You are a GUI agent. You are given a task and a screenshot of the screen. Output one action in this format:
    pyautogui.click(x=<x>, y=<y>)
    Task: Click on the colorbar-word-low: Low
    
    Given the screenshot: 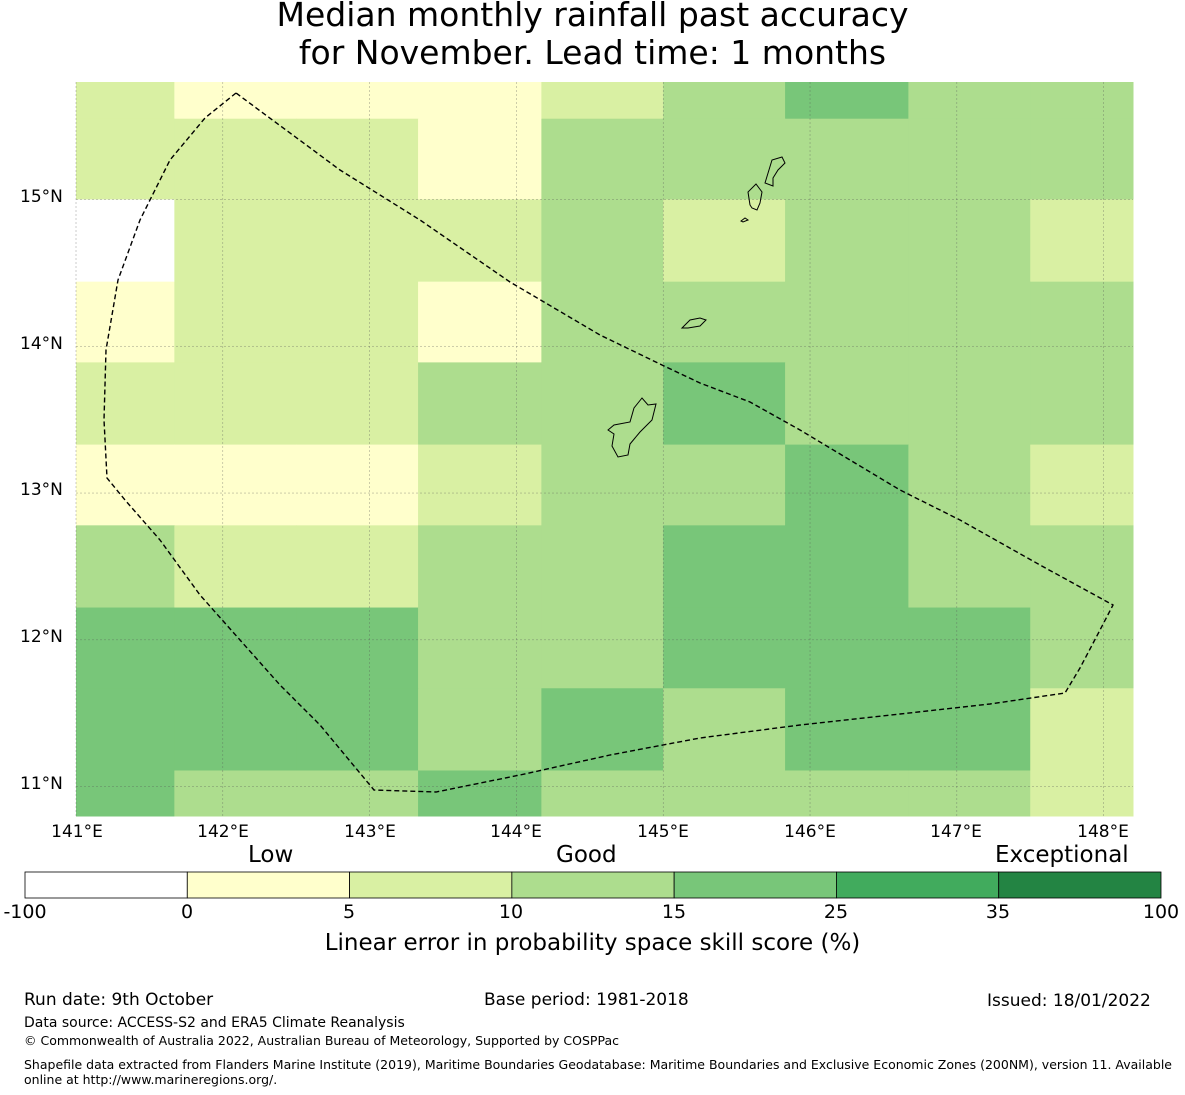 What is the action you would take?
    pyautogui.click(x=271, y=855)
    